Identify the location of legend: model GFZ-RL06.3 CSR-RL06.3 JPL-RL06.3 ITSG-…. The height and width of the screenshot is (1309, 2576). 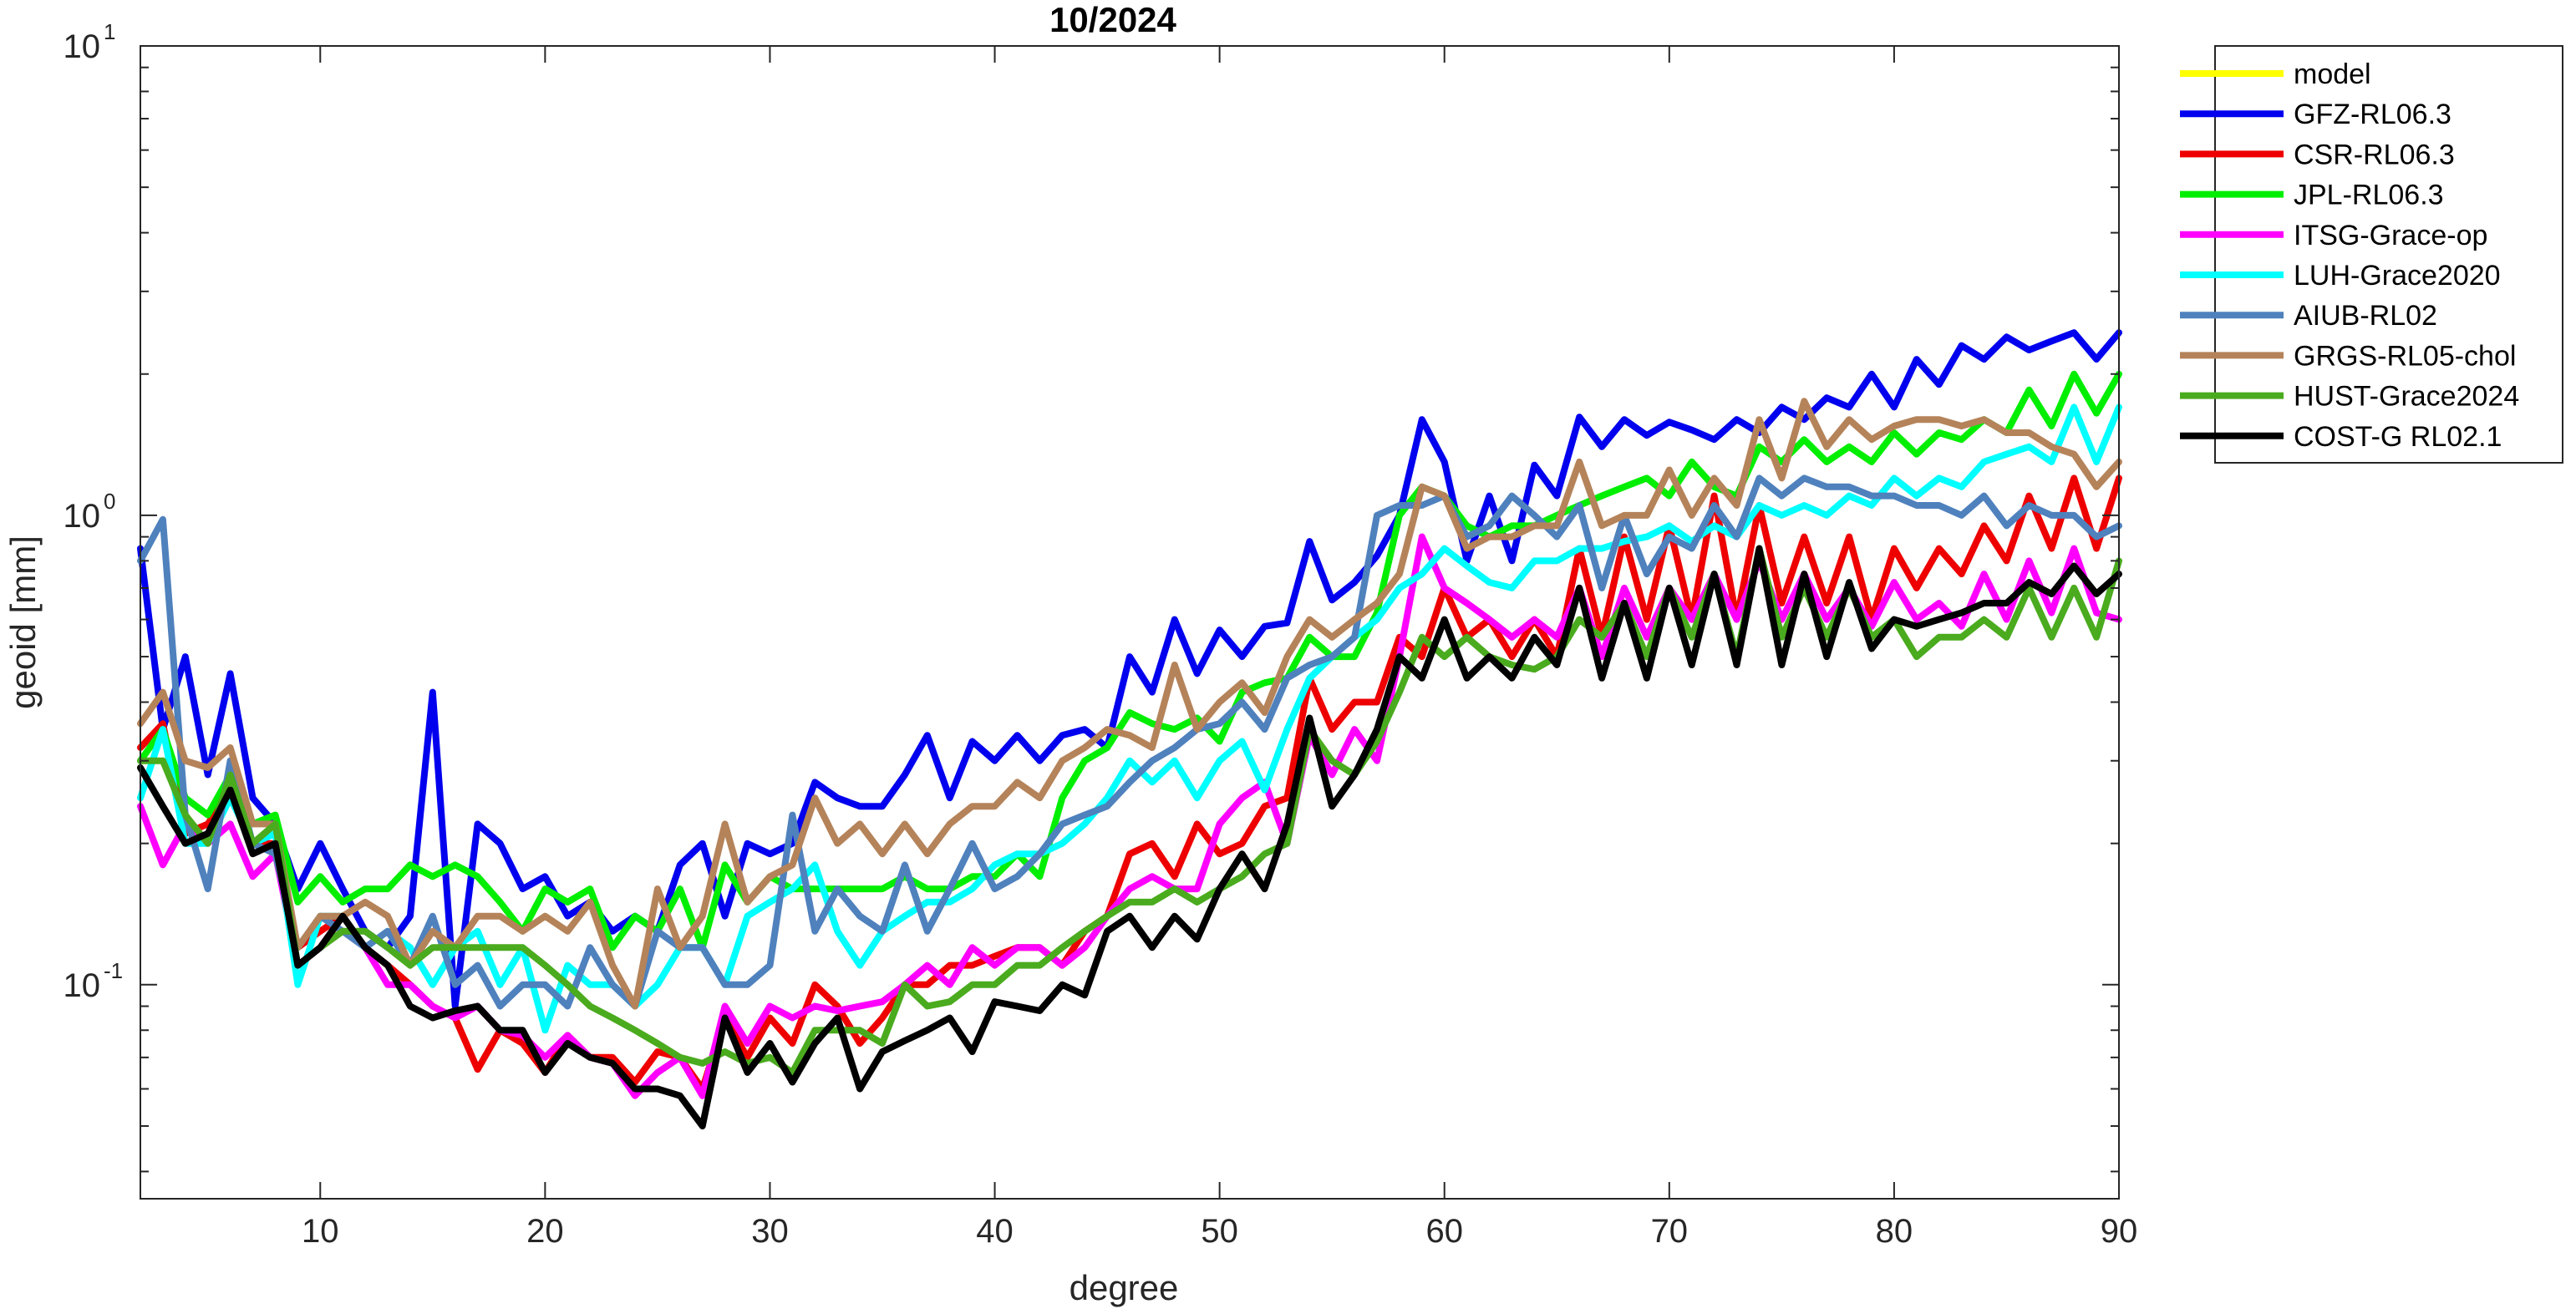
(2371, 255).